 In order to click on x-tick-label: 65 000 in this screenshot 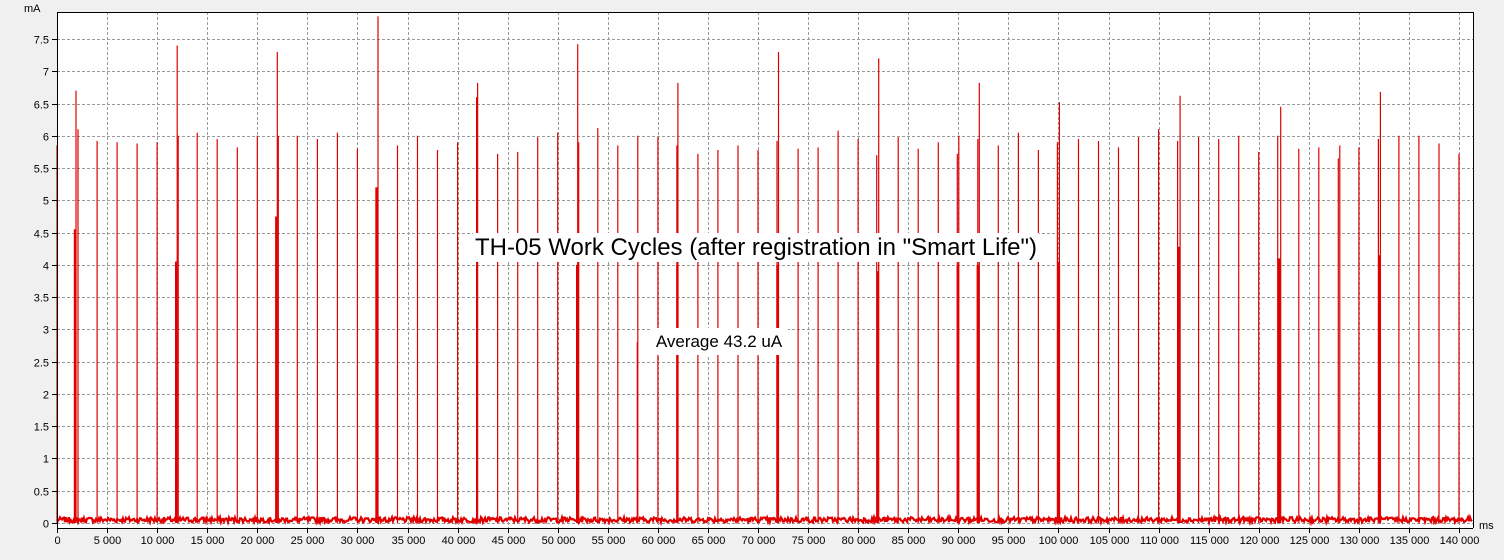, I will do `click(709, 541)`.